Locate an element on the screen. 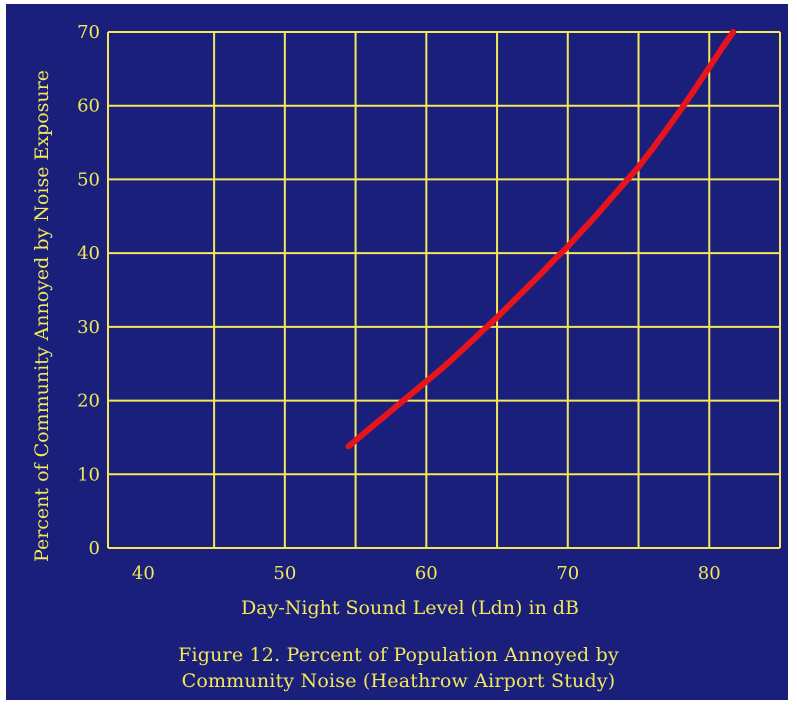  y-tick-label: 20 is located at coordinates (88, 401).